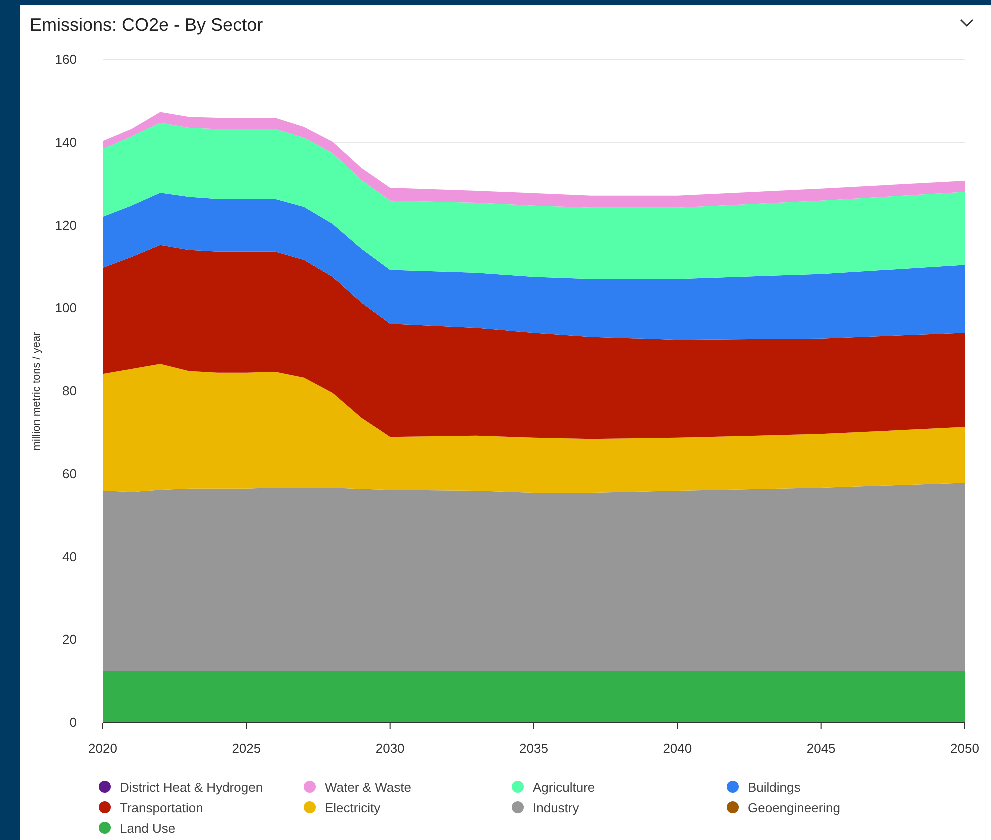 This screenshot has height=840, width=991. Describe the element at coordinates (66, 308) in the screenshot. I see `y-tick-label: 100` at that location.